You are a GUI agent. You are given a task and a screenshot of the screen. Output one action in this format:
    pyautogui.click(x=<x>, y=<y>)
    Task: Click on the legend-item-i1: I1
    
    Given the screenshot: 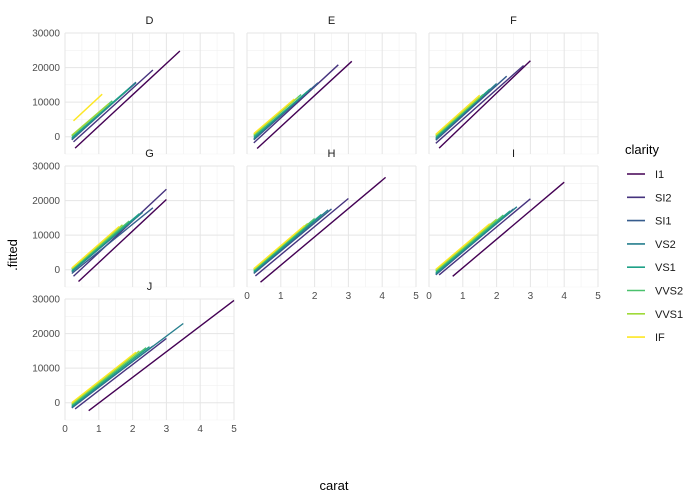 What is the action you would take?
    pyautogui.click(x=645, y=175)
    